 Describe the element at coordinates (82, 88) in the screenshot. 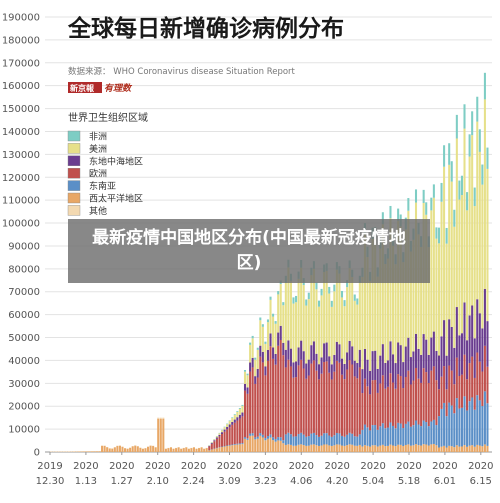

I see `brand-badge: 新京報` at that location.